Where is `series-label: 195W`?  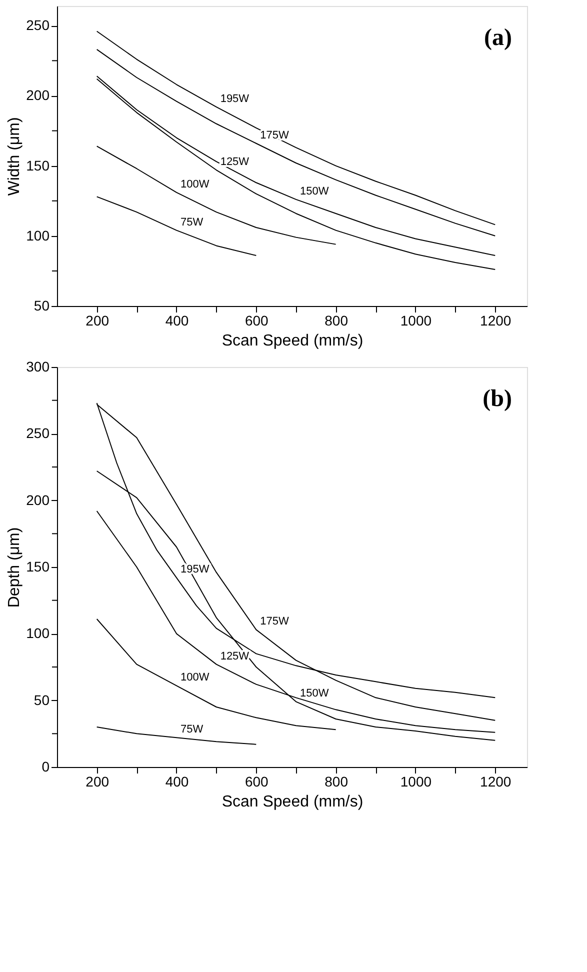
series-label: 195W is located at coordinates (235, 98).